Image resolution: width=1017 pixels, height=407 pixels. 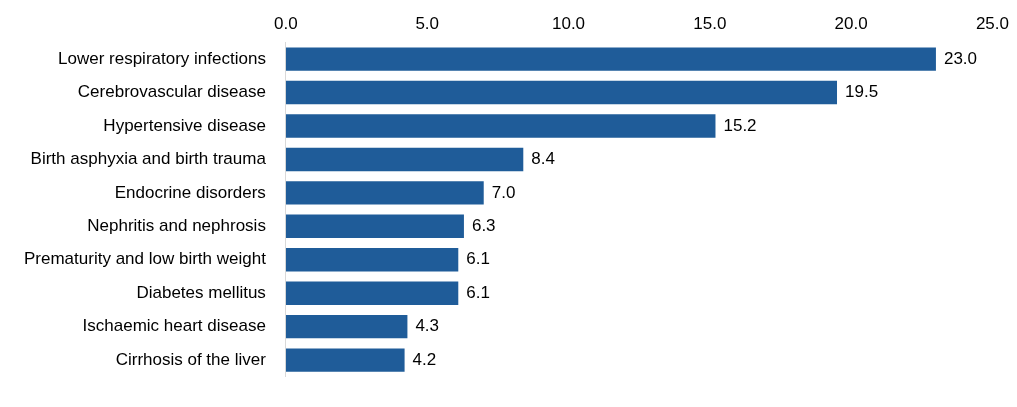 I want to click on data-label: 4.3, so click(x=427, y=326).